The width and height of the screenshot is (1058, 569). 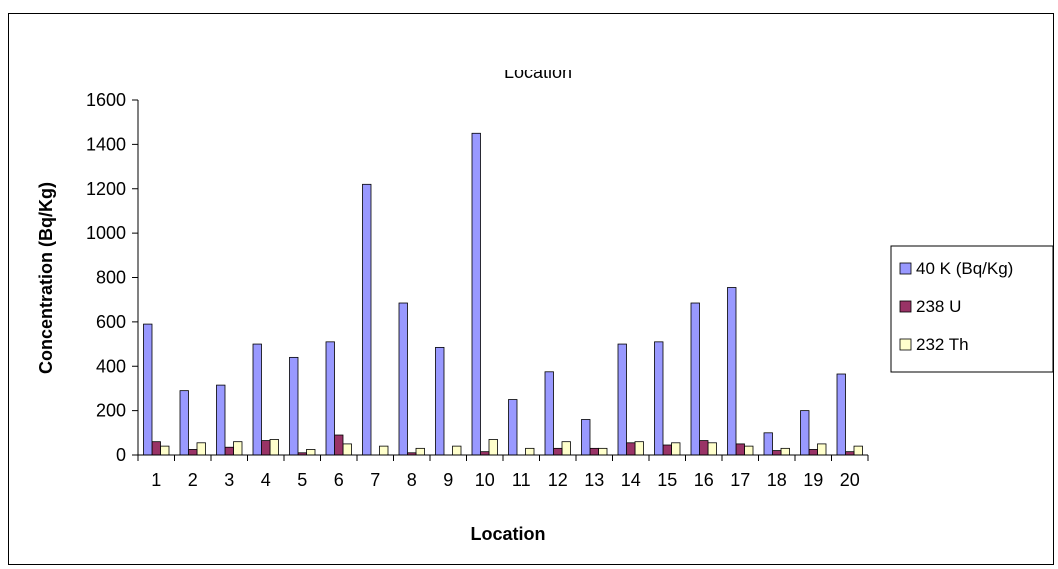 What do you see at coordinates (46, 278) in the screenshot?
I see `y-axis-title: Concentration (Bq/Kg)` at bounding box center [46, 278].